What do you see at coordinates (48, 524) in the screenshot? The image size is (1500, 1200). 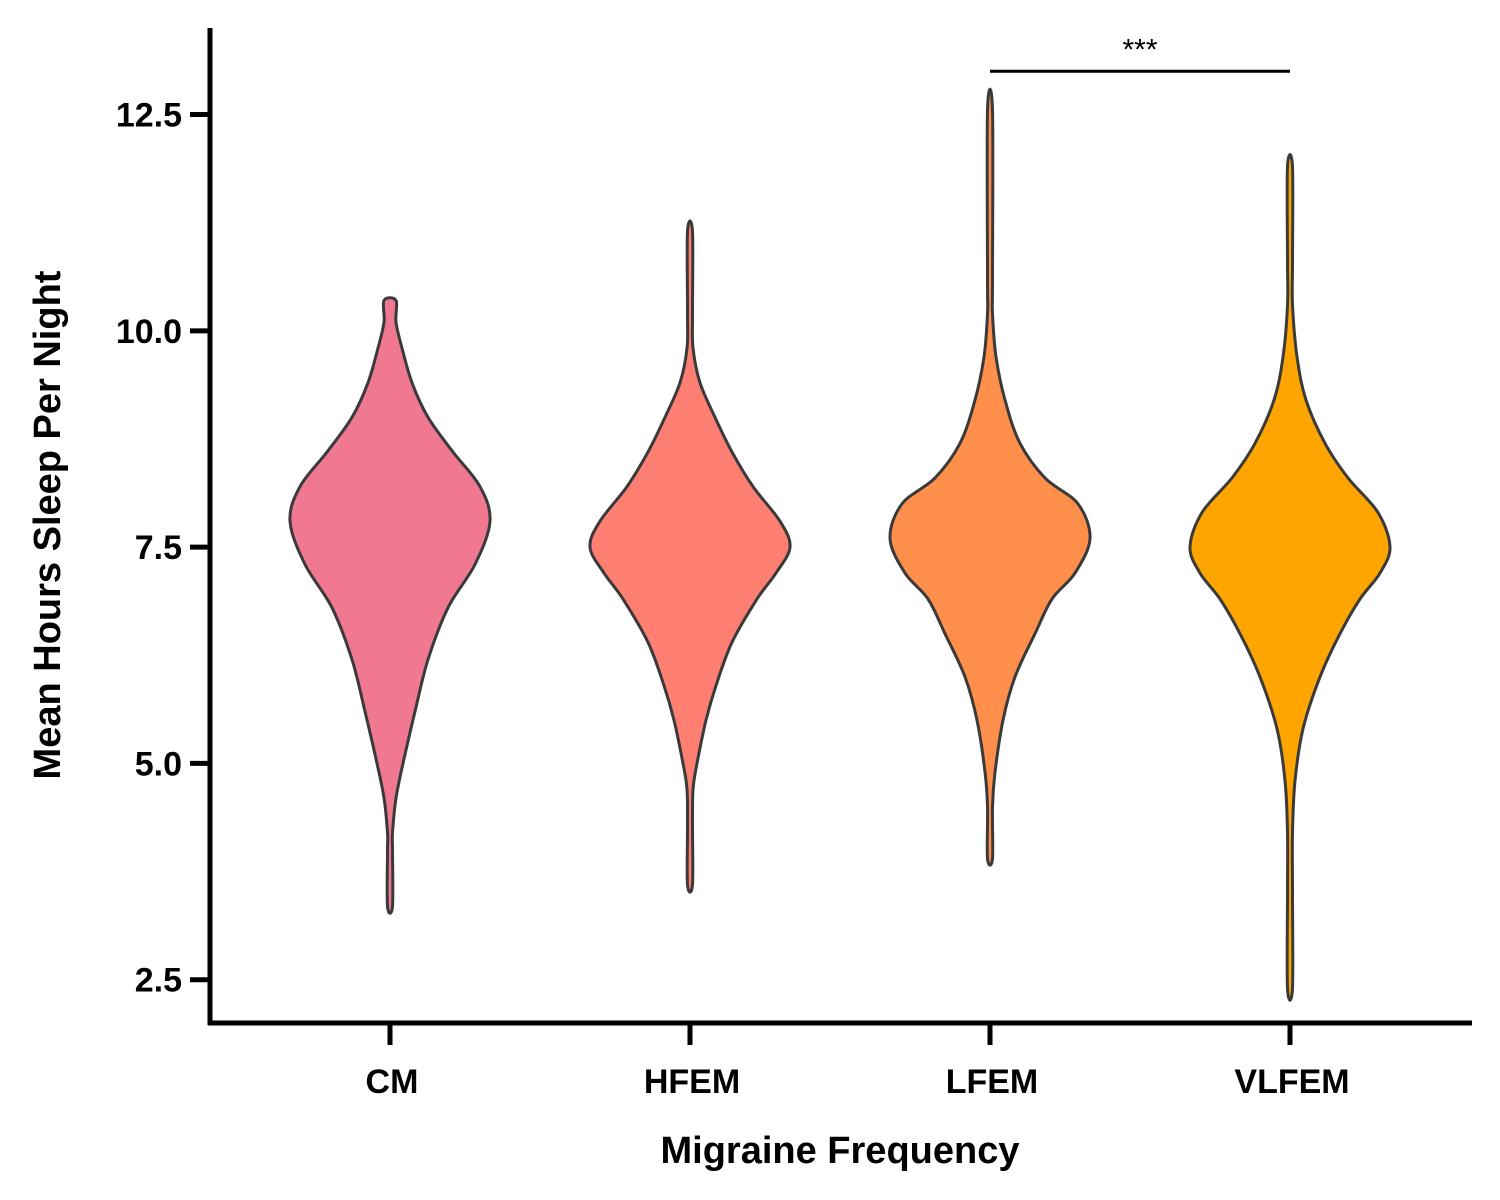 I see `y-axis-title: Mean Hours Sleep Per Night` at bounding box center [48, 524].